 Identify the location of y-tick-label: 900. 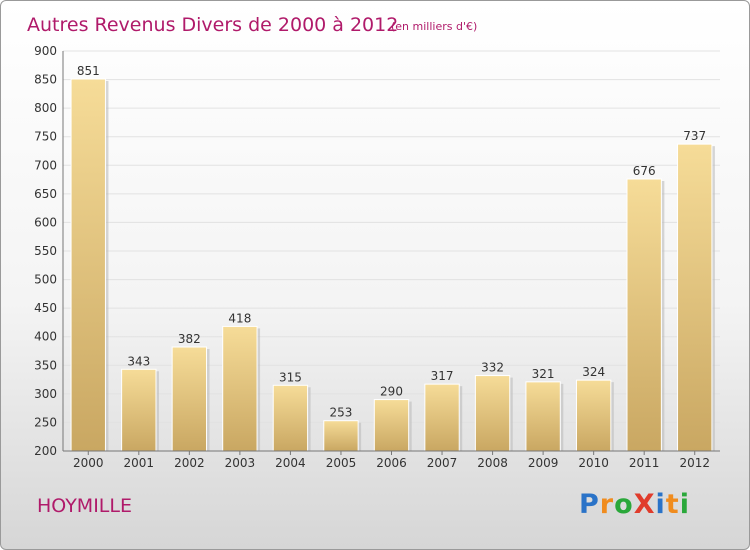
(45, 51).